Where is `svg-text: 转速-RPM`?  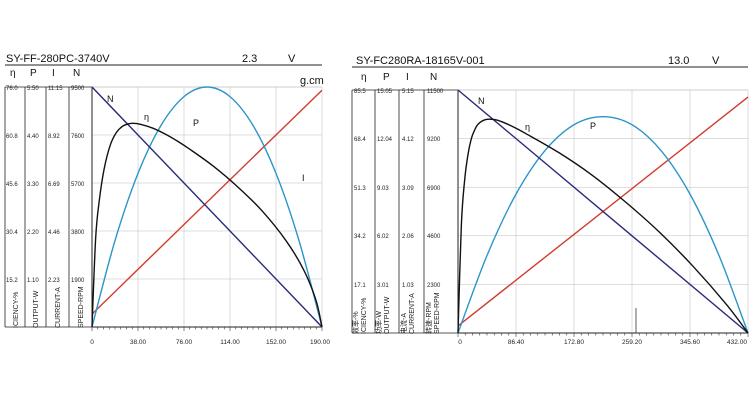
svg-text: 转速-RPM is located at coordinates (428, 318).